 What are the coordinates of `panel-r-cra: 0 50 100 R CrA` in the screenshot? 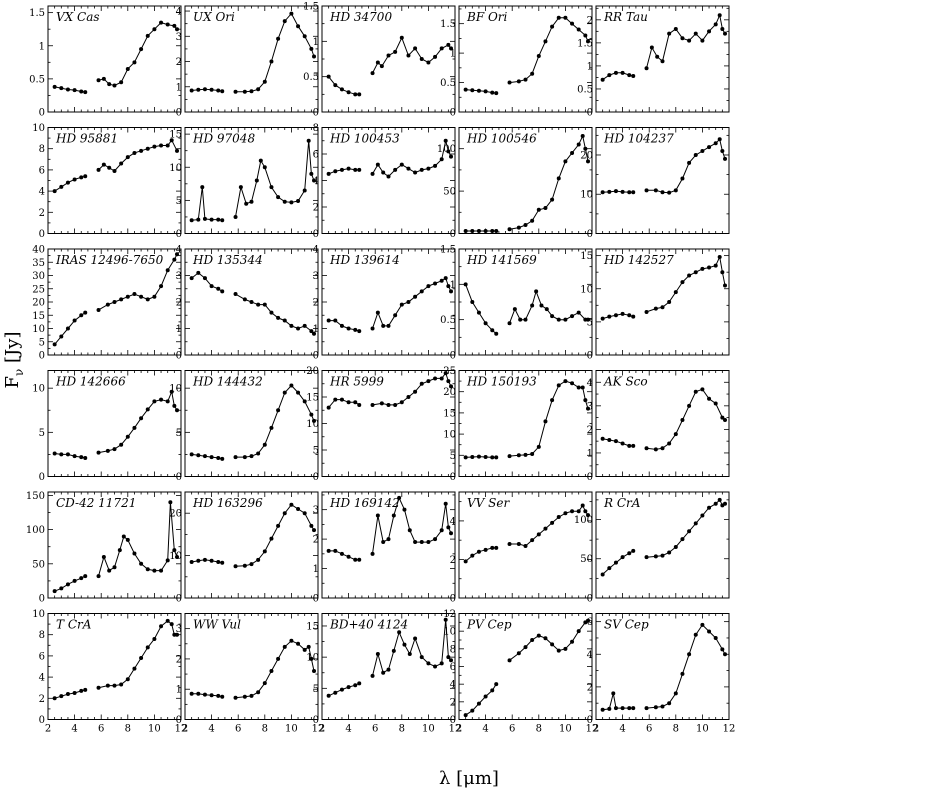 It's located at (652, 548).